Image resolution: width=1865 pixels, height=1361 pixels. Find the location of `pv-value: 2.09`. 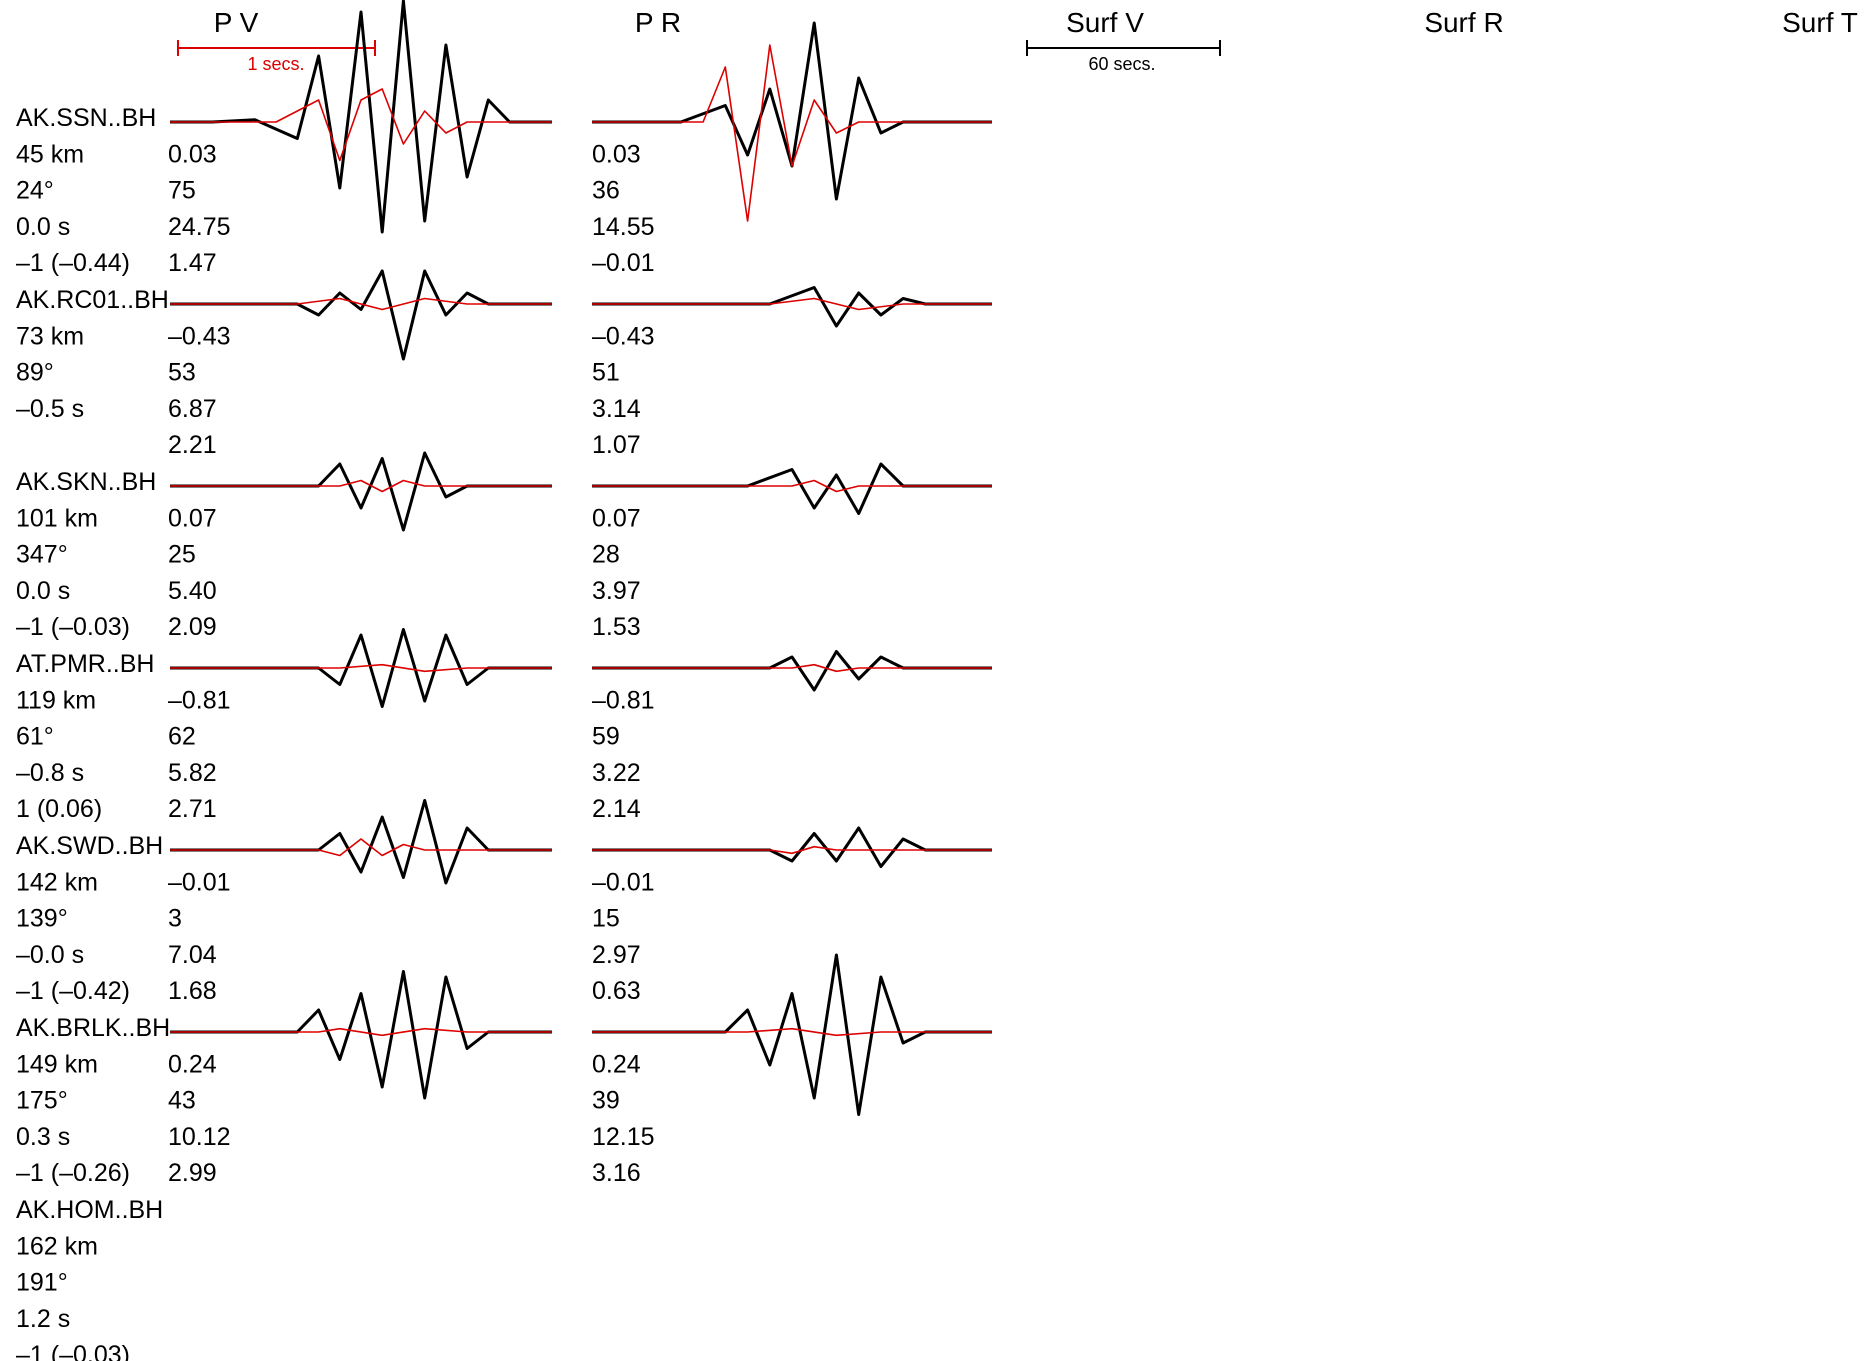

pv-value: 2.09 is located at coordinates (192, 627).